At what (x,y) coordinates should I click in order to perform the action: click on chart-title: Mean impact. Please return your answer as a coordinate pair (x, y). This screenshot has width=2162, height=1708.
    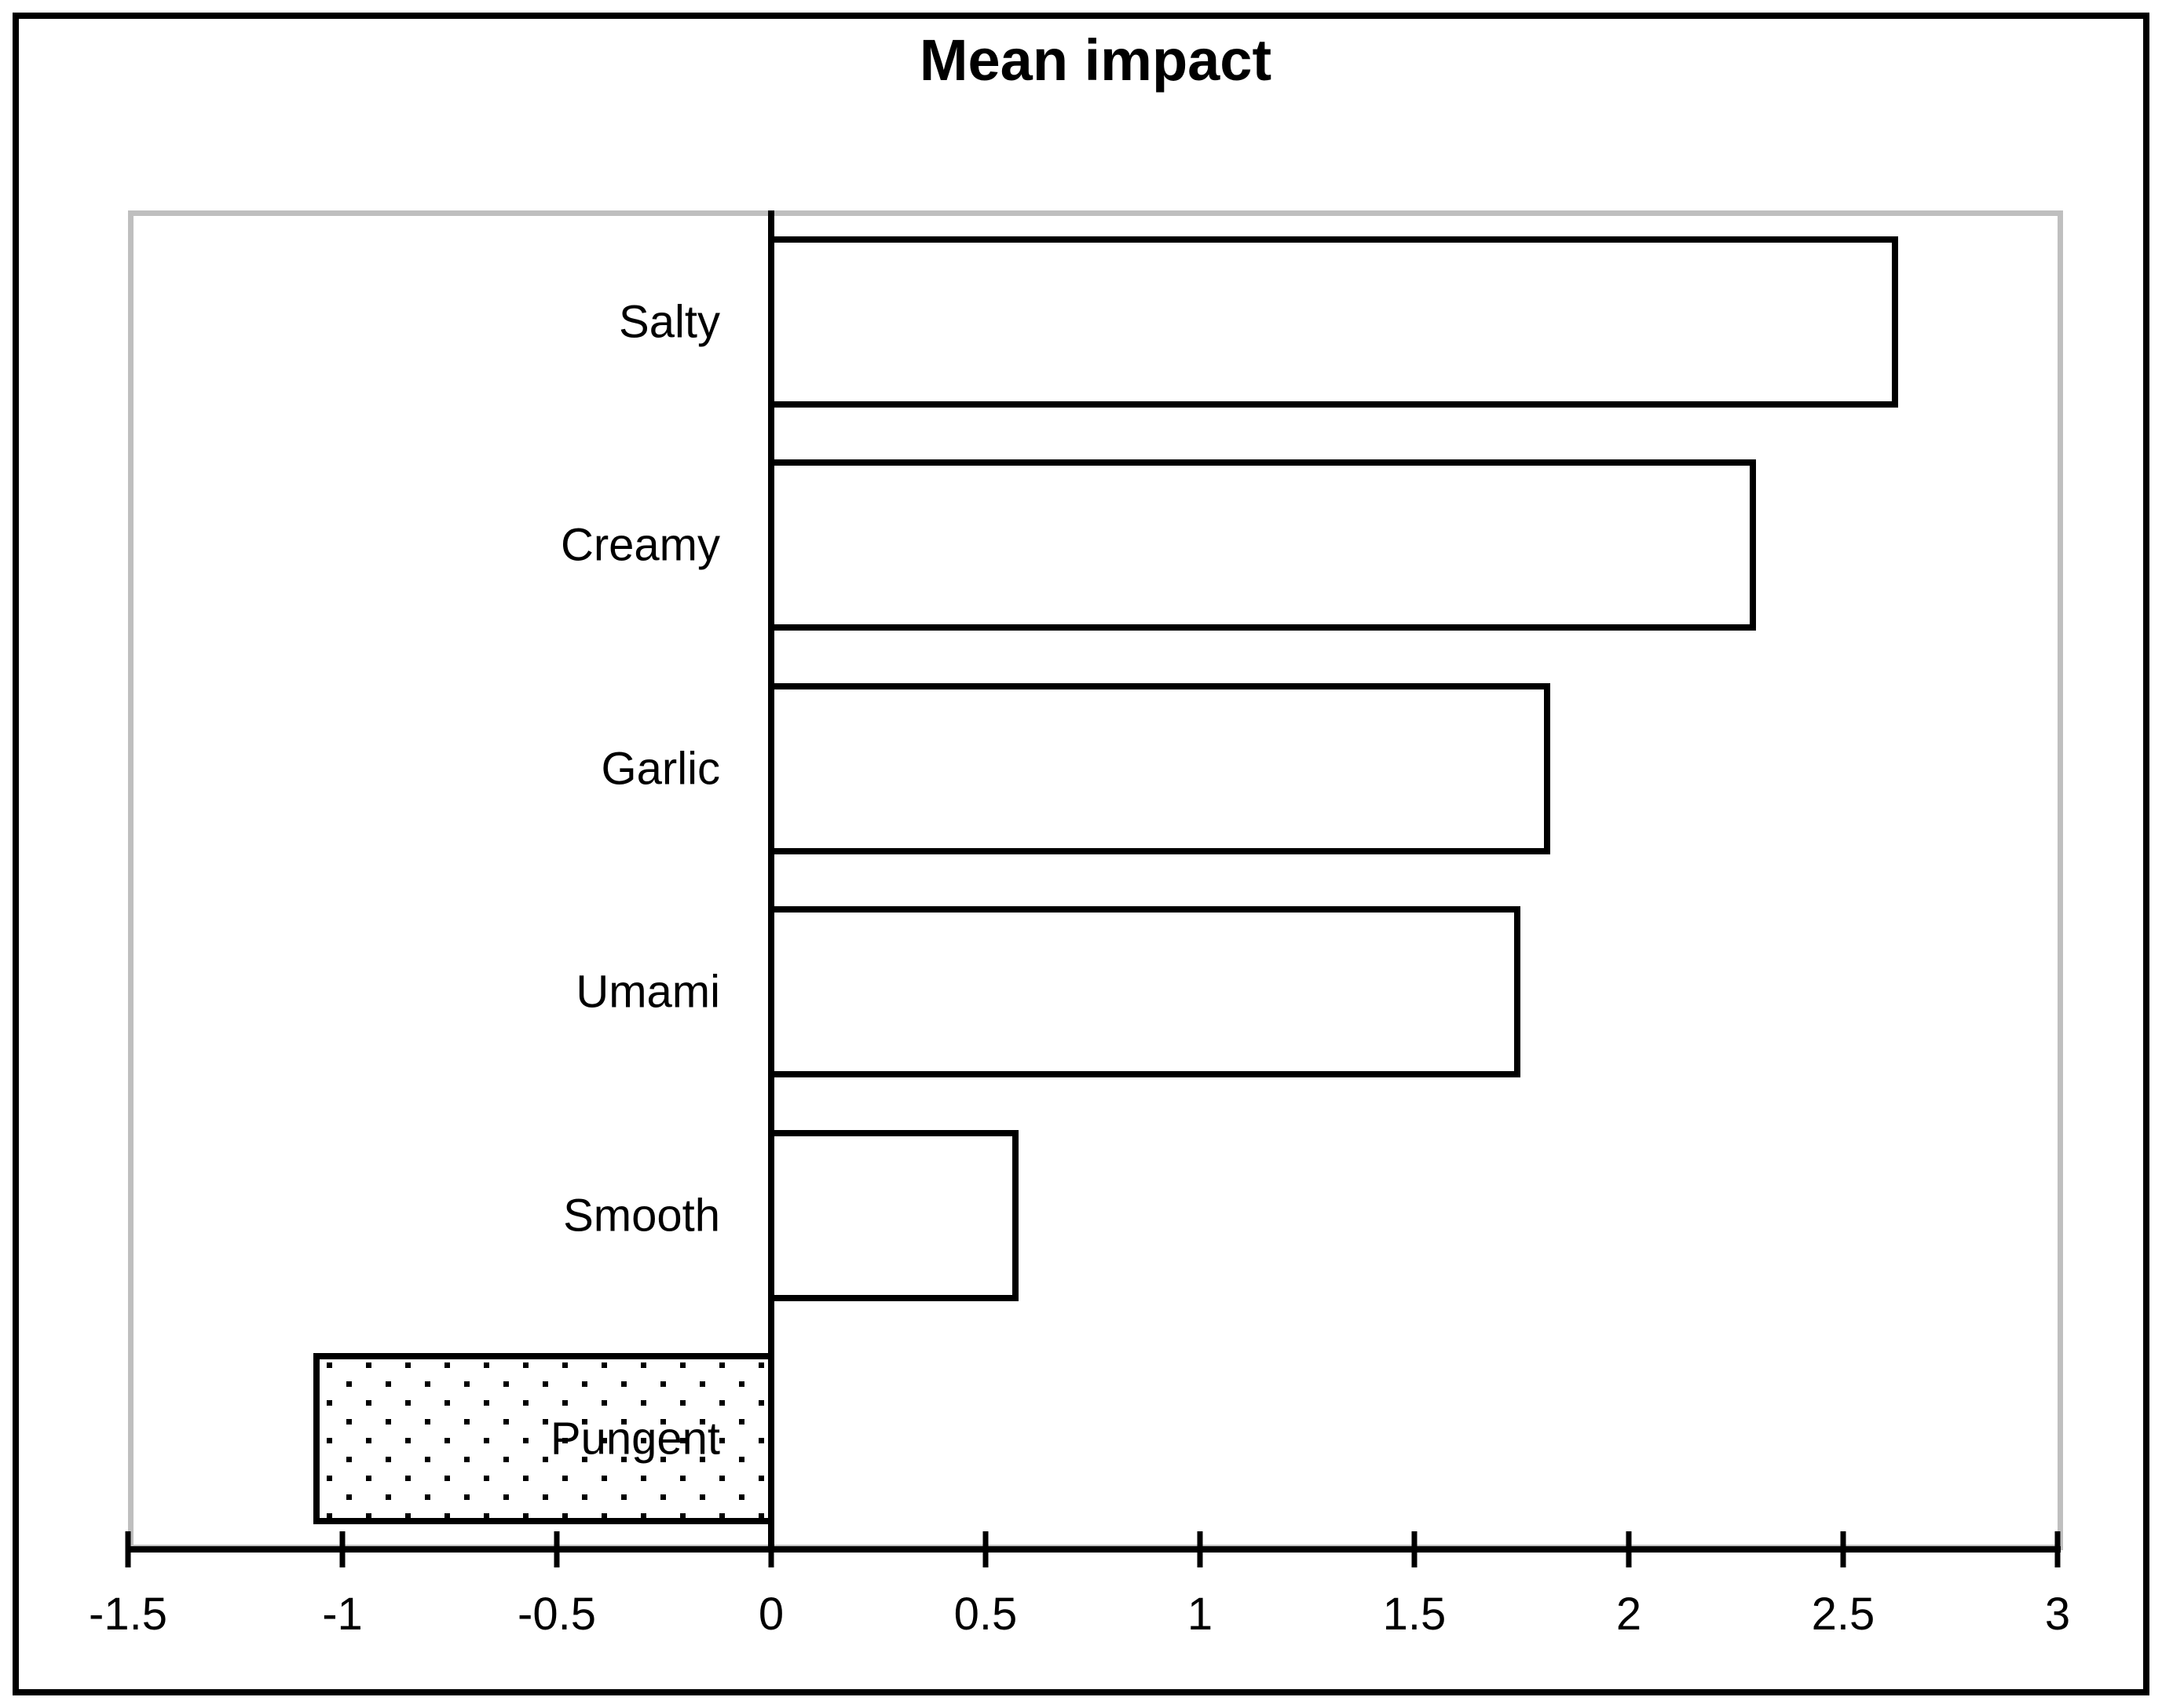
    Looking at the image, I should click on (1095, 60).